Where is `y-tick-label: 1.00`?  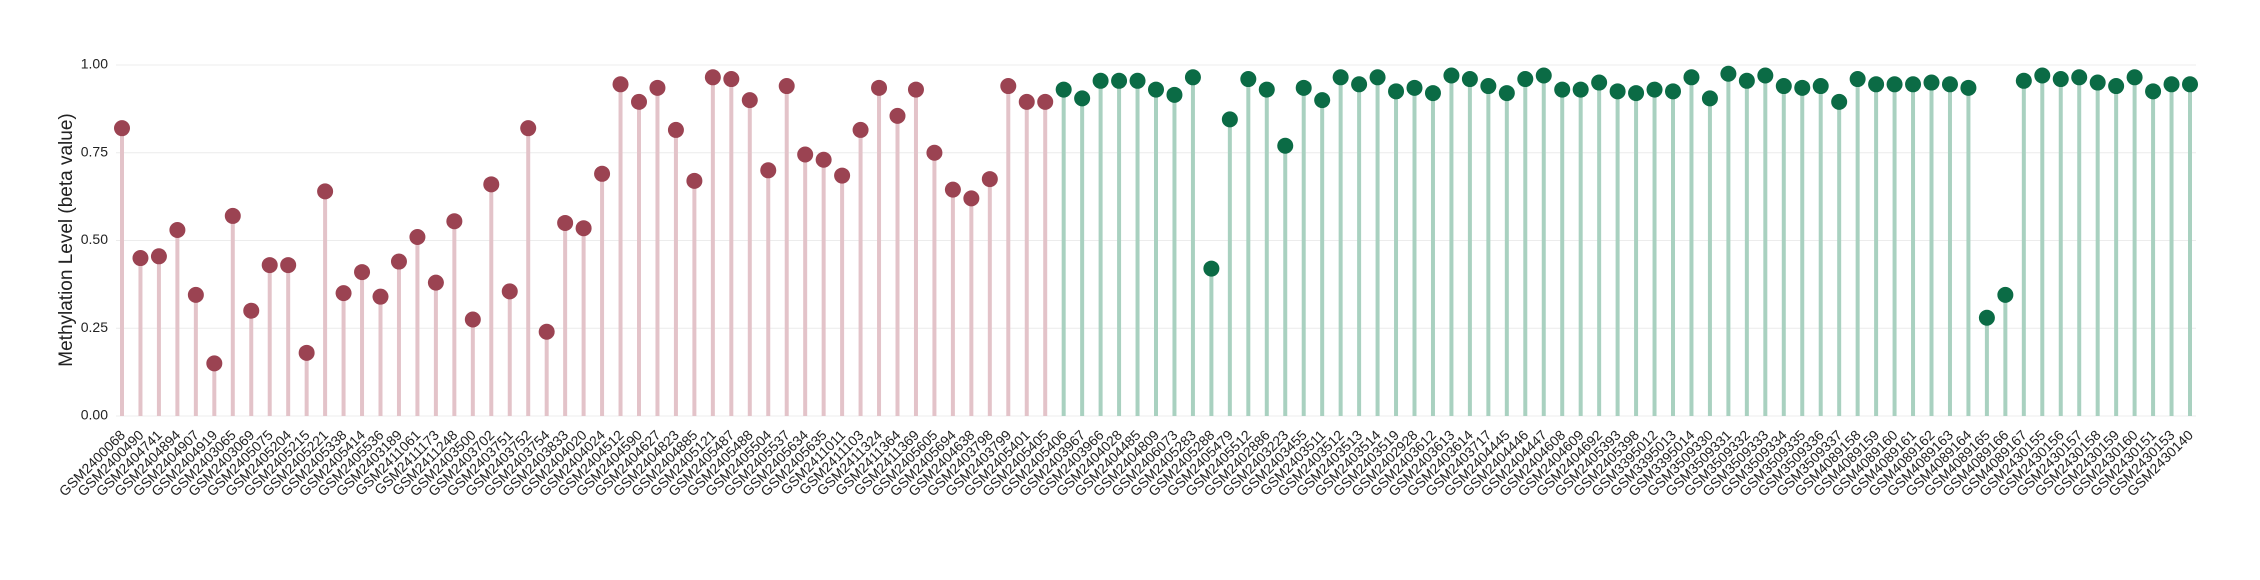 y-tick-label: 1.00 is located at coordinates (94, 64).